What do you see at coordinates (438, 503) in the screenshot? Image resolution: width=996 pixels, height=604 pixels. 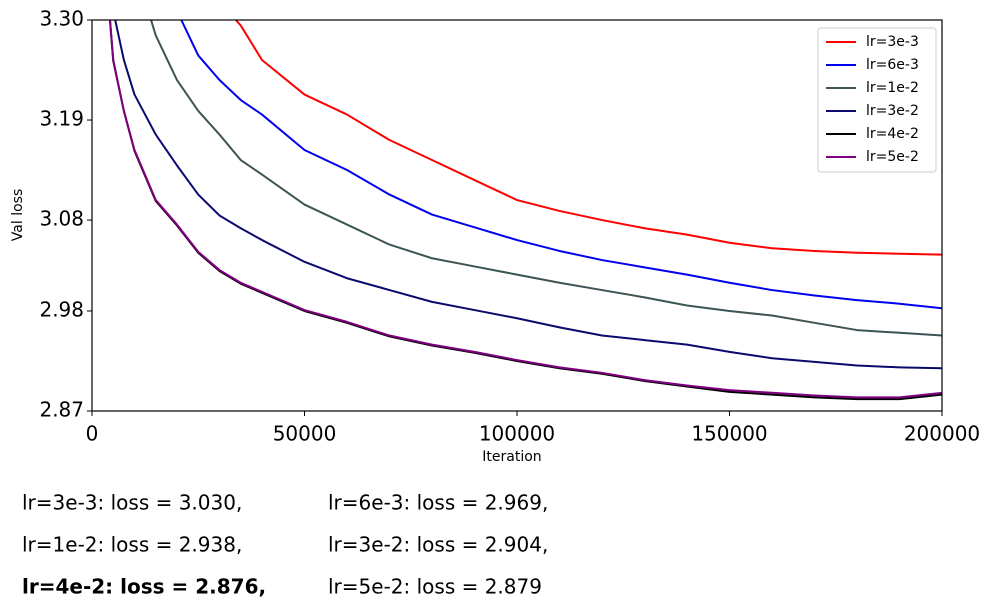 I see `result-text: lr=6e-3: loss = 2.969,` at bounding box center [438, 503].